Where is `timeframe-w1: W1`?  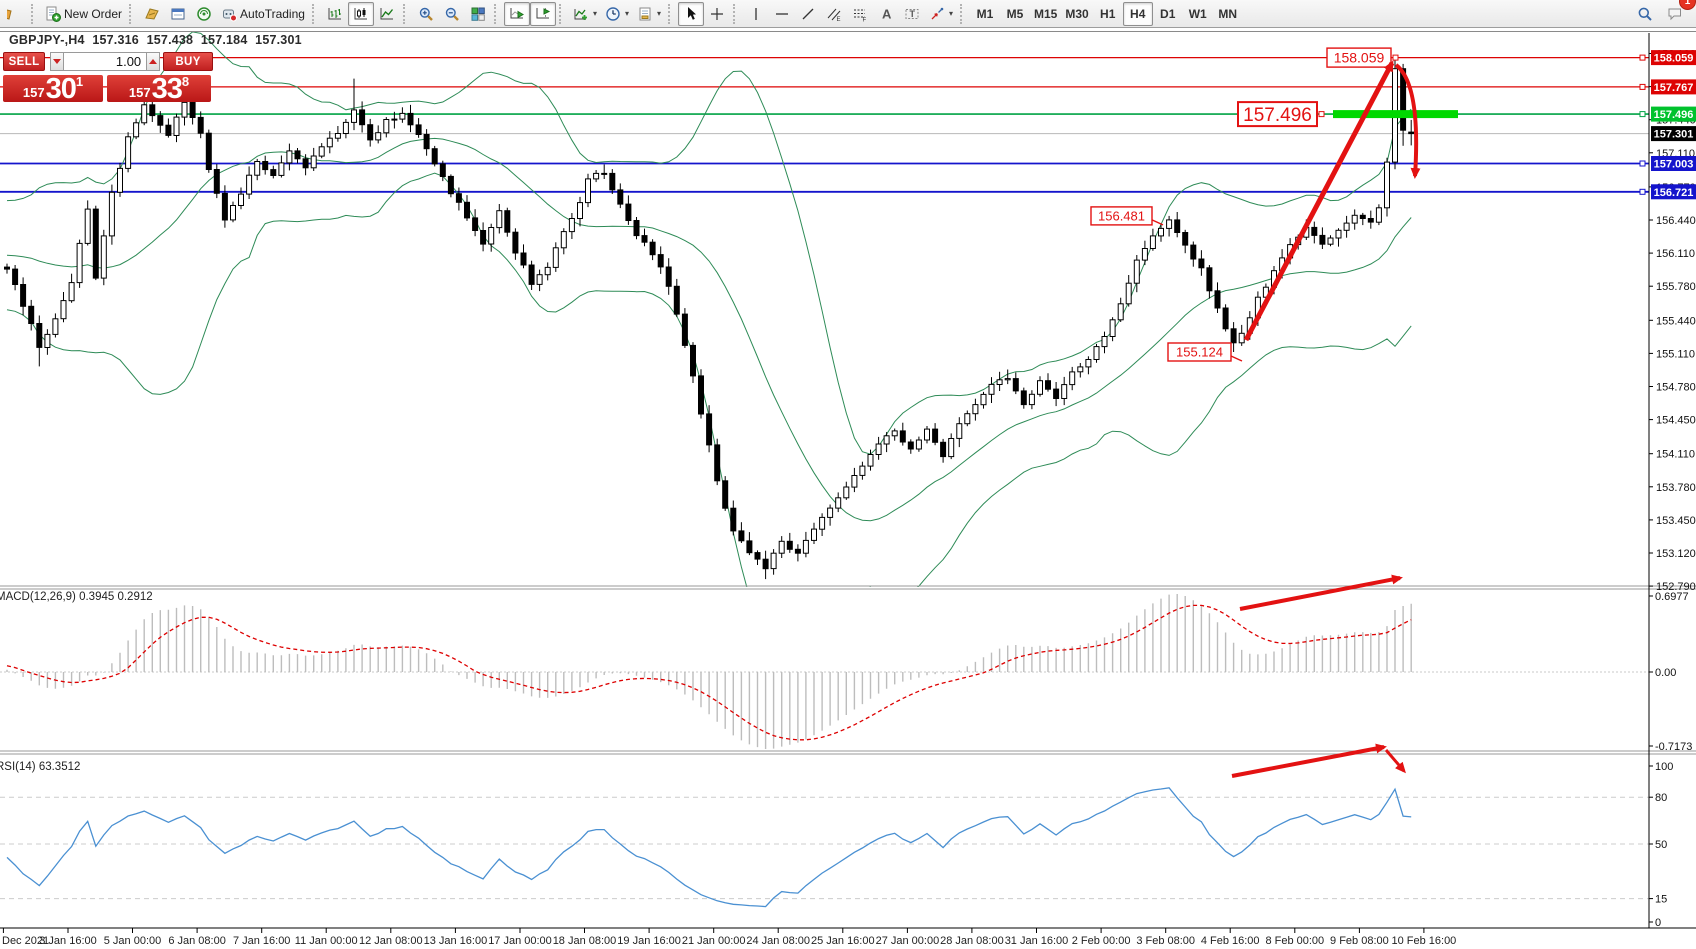
timeframe-w1: W1 is located at coordinates (1198, 14).